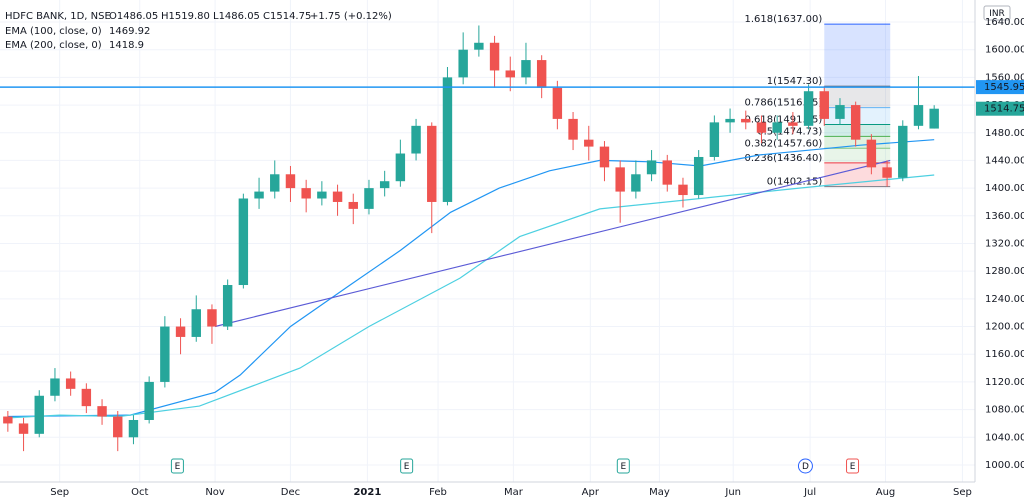 Image resolution: width=1024 pixels, height=504 pixels. What do you see at coordinates (591, 492) in the screenshot?
I see `x-tick-label: Apr` at bounding box center [591, 492].